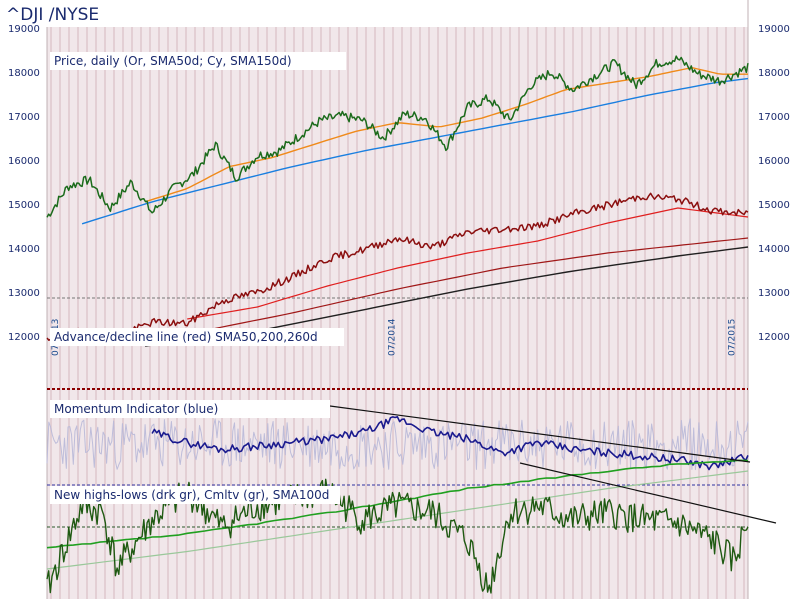  What do you see at coordinates (774, 161) in the screenshot?
I see `y-tick-label-right: 16000` at bounding box center [774, 161].